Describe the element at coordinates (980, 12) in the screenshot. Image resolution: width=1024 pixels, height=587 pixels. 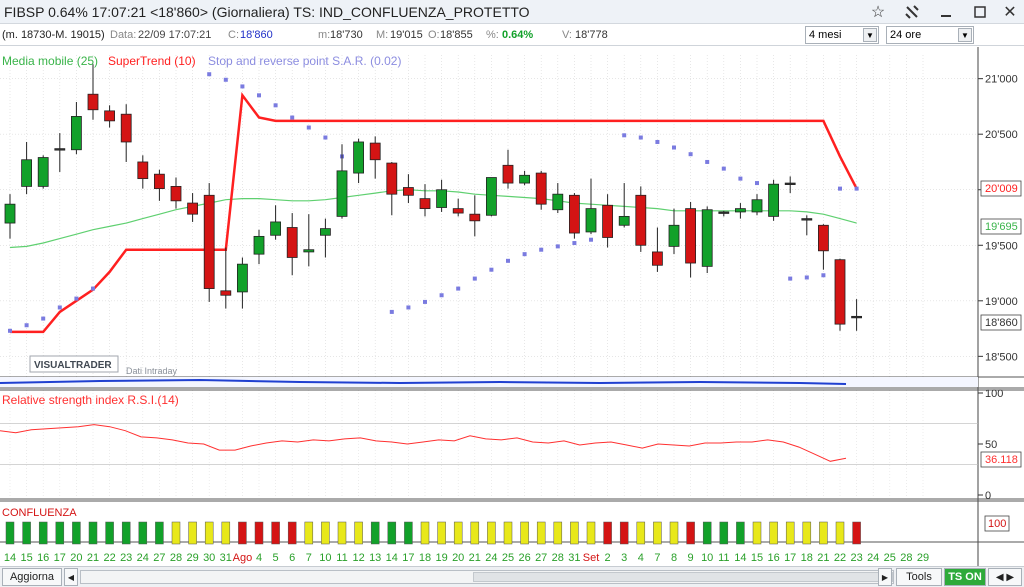
I see `maximize-icon` at that location.